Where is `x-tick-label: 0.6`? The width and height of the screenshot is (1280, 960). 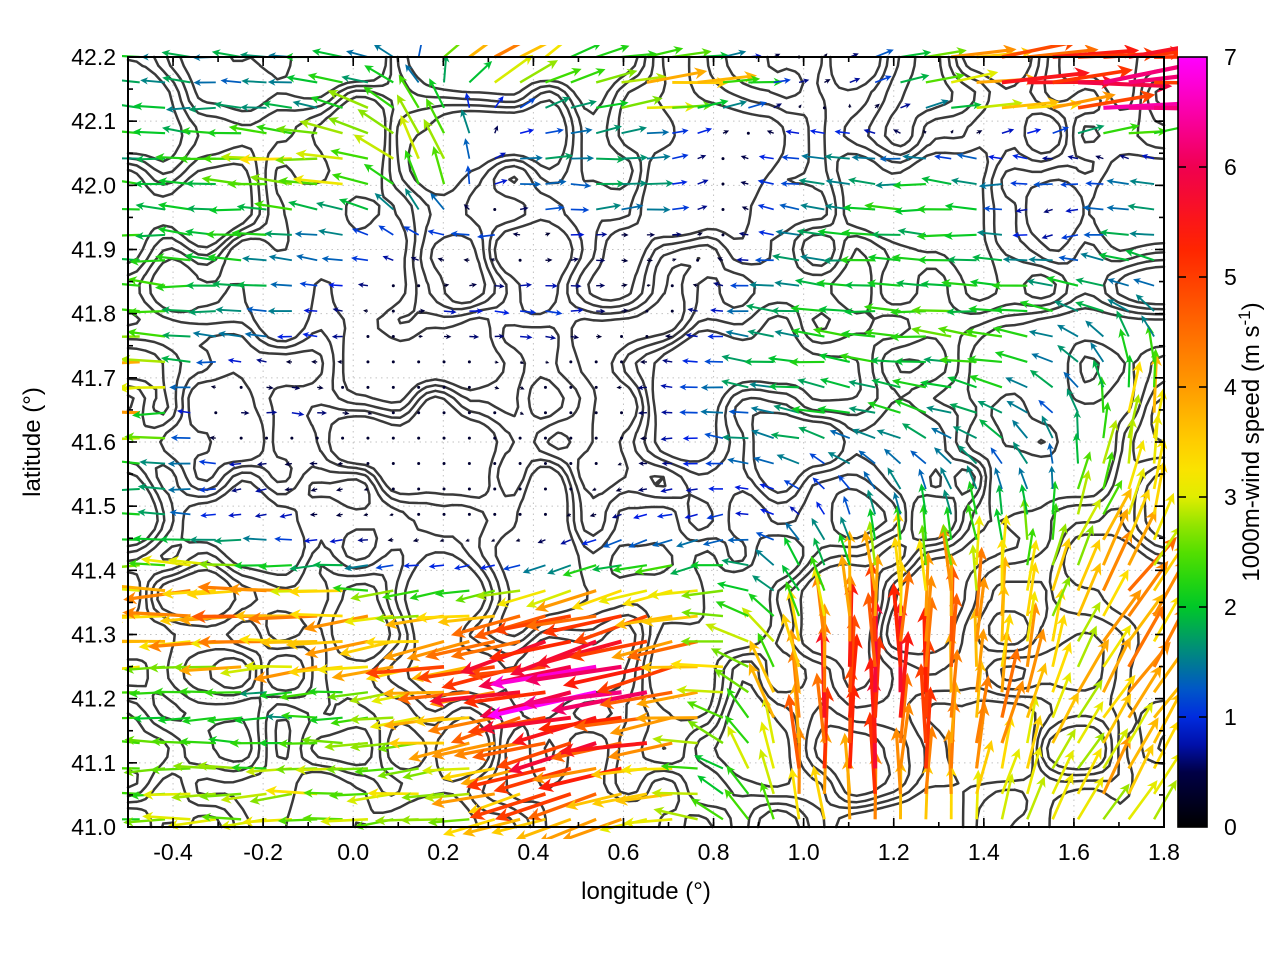 x-tick-label: 0.6 is located at coordinates (623, 852).